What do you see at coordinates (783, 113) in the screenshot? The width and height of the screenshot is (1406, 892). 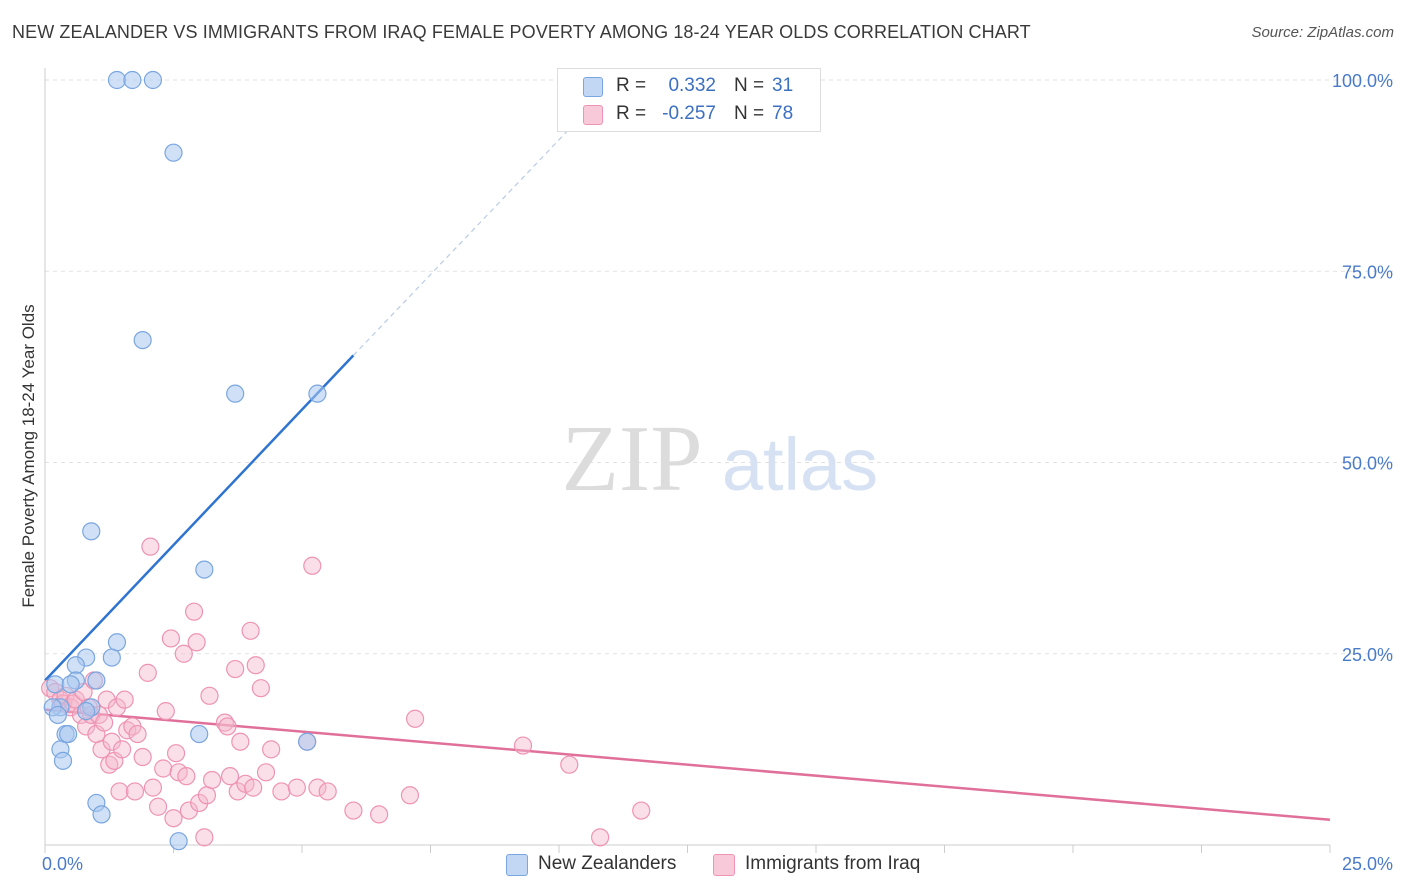 I see `legend-n-value: 78` at bounding box center [783, 113].